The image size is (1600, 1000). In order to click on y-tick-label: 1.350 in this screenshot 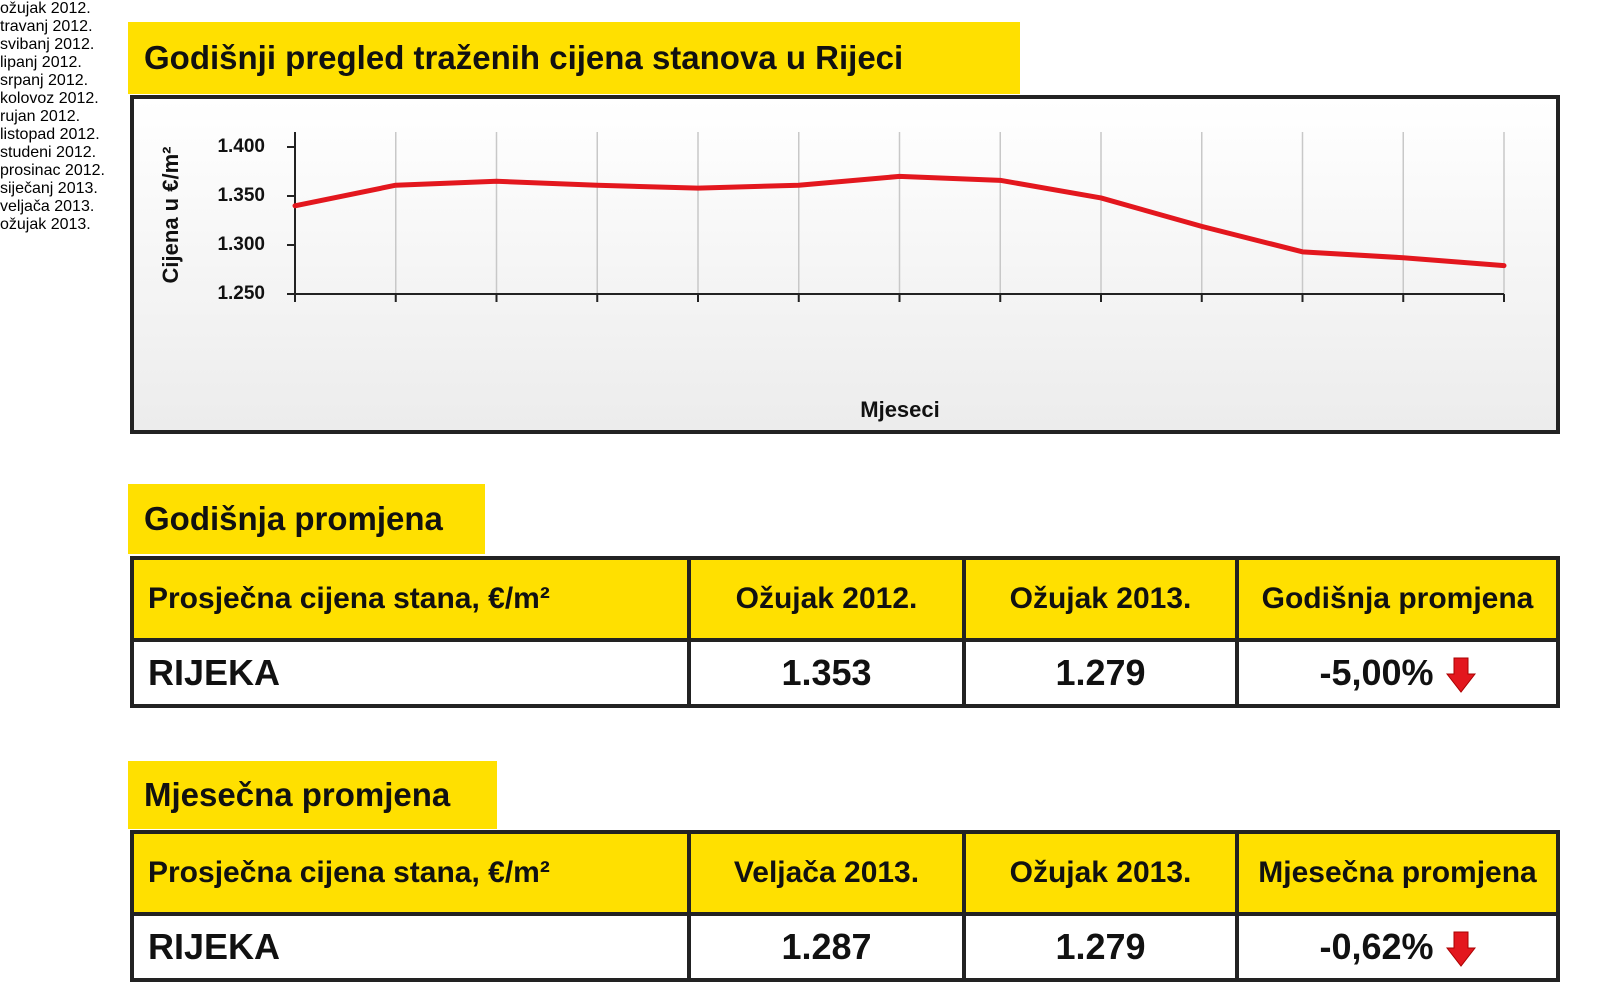, I will do `click(241, 195)`.